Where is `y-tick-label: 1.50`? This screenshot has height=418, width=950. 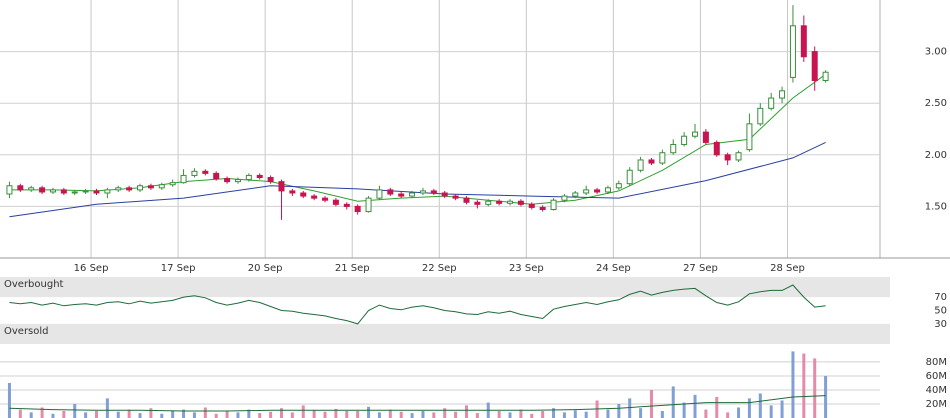
y-tick-label: 1.50 is located at coordinates (936, 206).